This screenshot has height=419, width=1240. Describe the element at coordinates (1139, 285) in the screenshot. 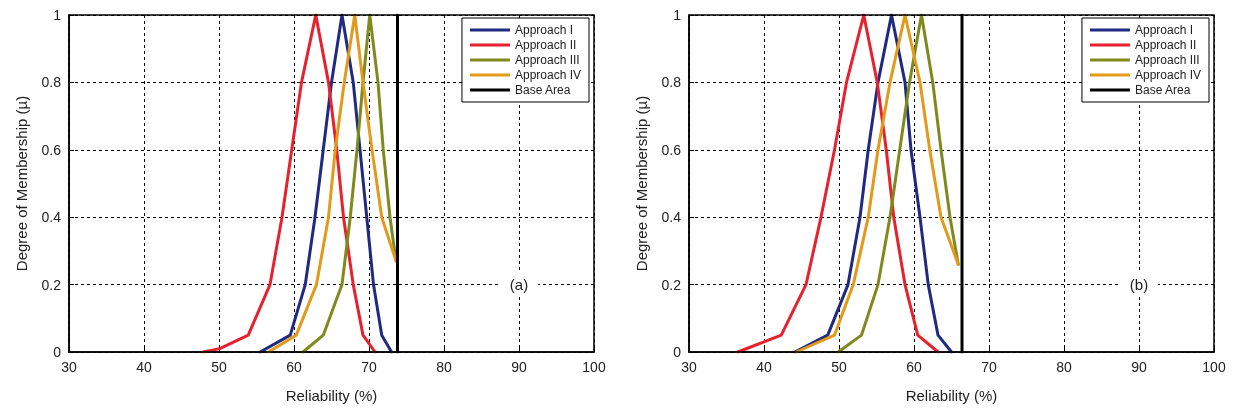

I see `annotation: (b)` at that location.